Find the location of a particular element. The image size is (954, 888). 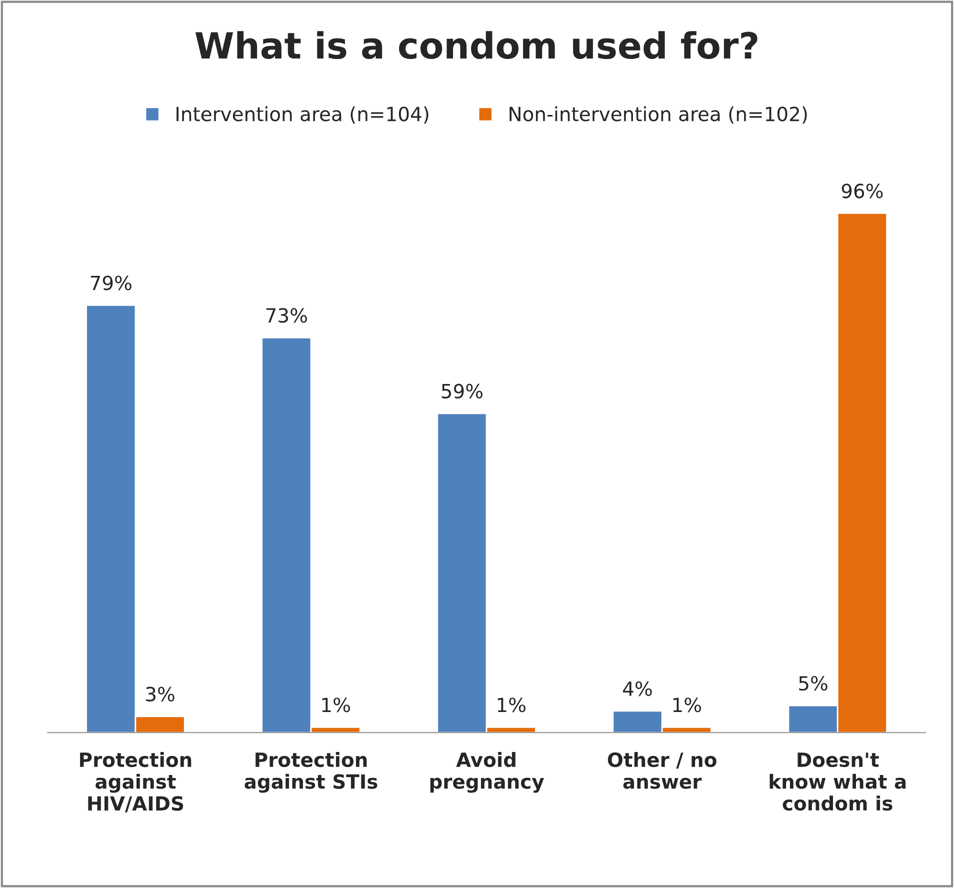

x-tick-label: Protection against HIV/AIDS is located at coordinates (136, 782).